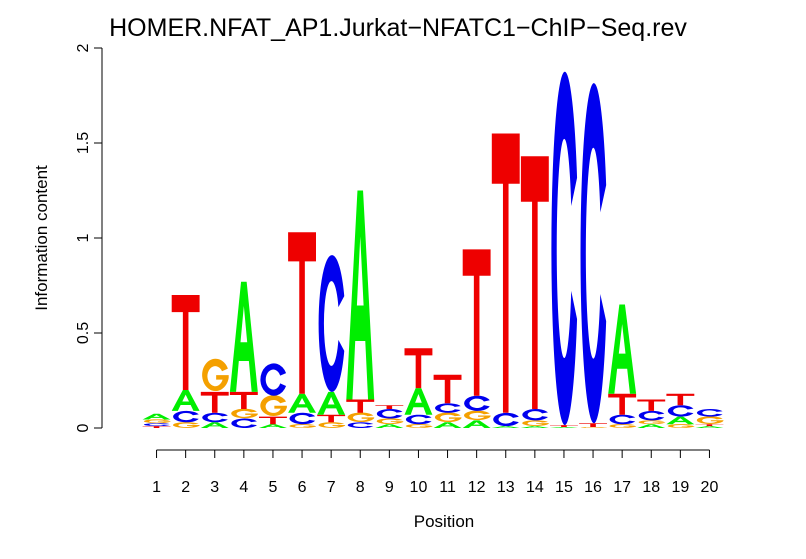 The width and height of the screenshot is (806, 559). What do you see at coordinates (243, 336) in the screenshot?
I see `logo-letter-pos4-A` at bounding box center [243, 336].